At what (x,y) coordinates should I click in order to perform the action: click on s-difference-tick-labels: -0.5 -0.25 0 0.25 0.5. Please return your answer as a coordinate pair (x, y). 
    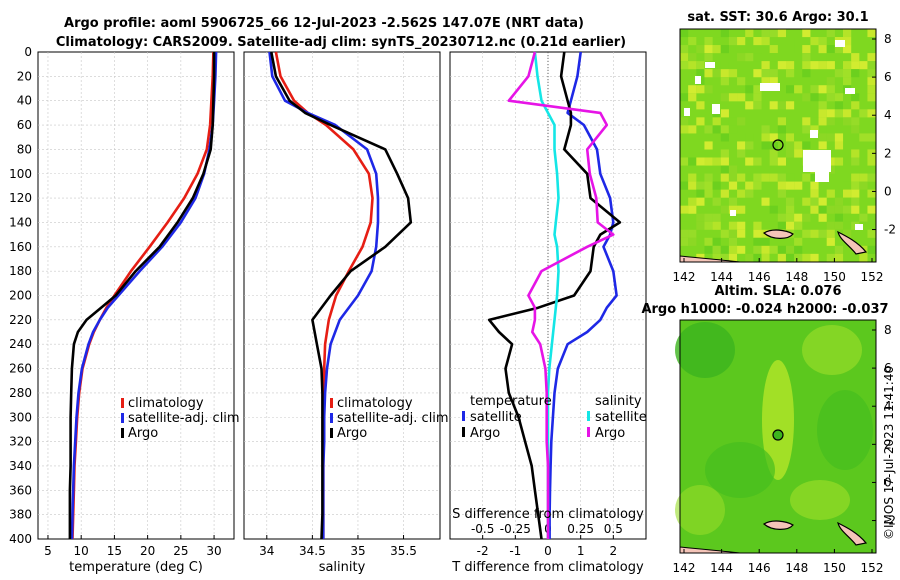
    Looking at the image, I should click on (547, 529).